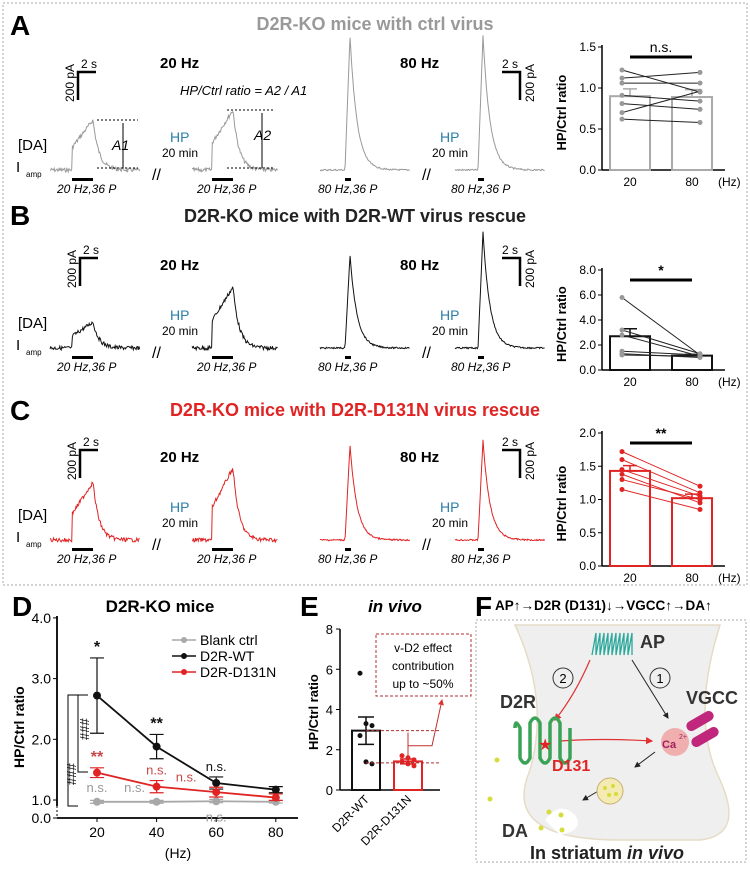  What do you see at coordinates (184, 640) in the screenshot?
I see `legend-marker` at bounding box center [184, 640].